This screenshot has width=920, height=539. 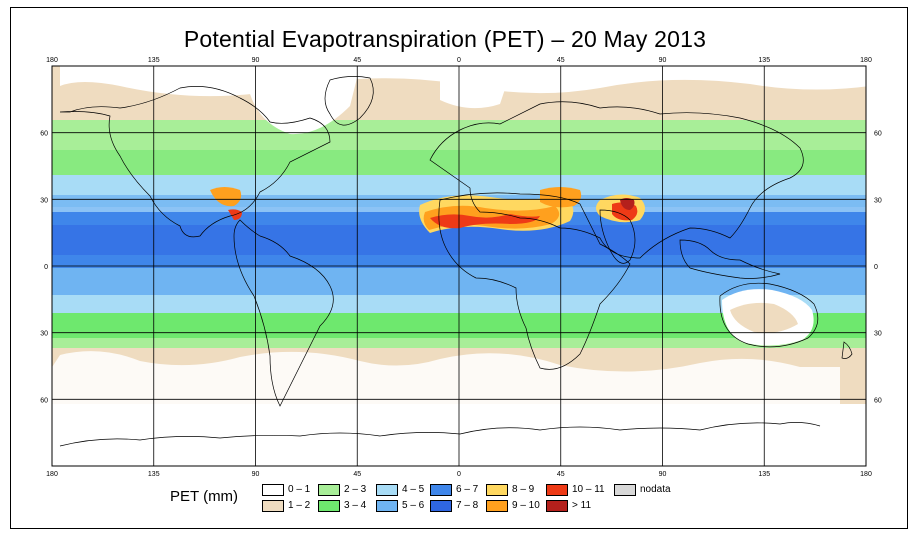 What do you see at coordinates (876, 267) in the screenshot?
I see `lat-tick-right: 0` at bounding box center [876, 267].